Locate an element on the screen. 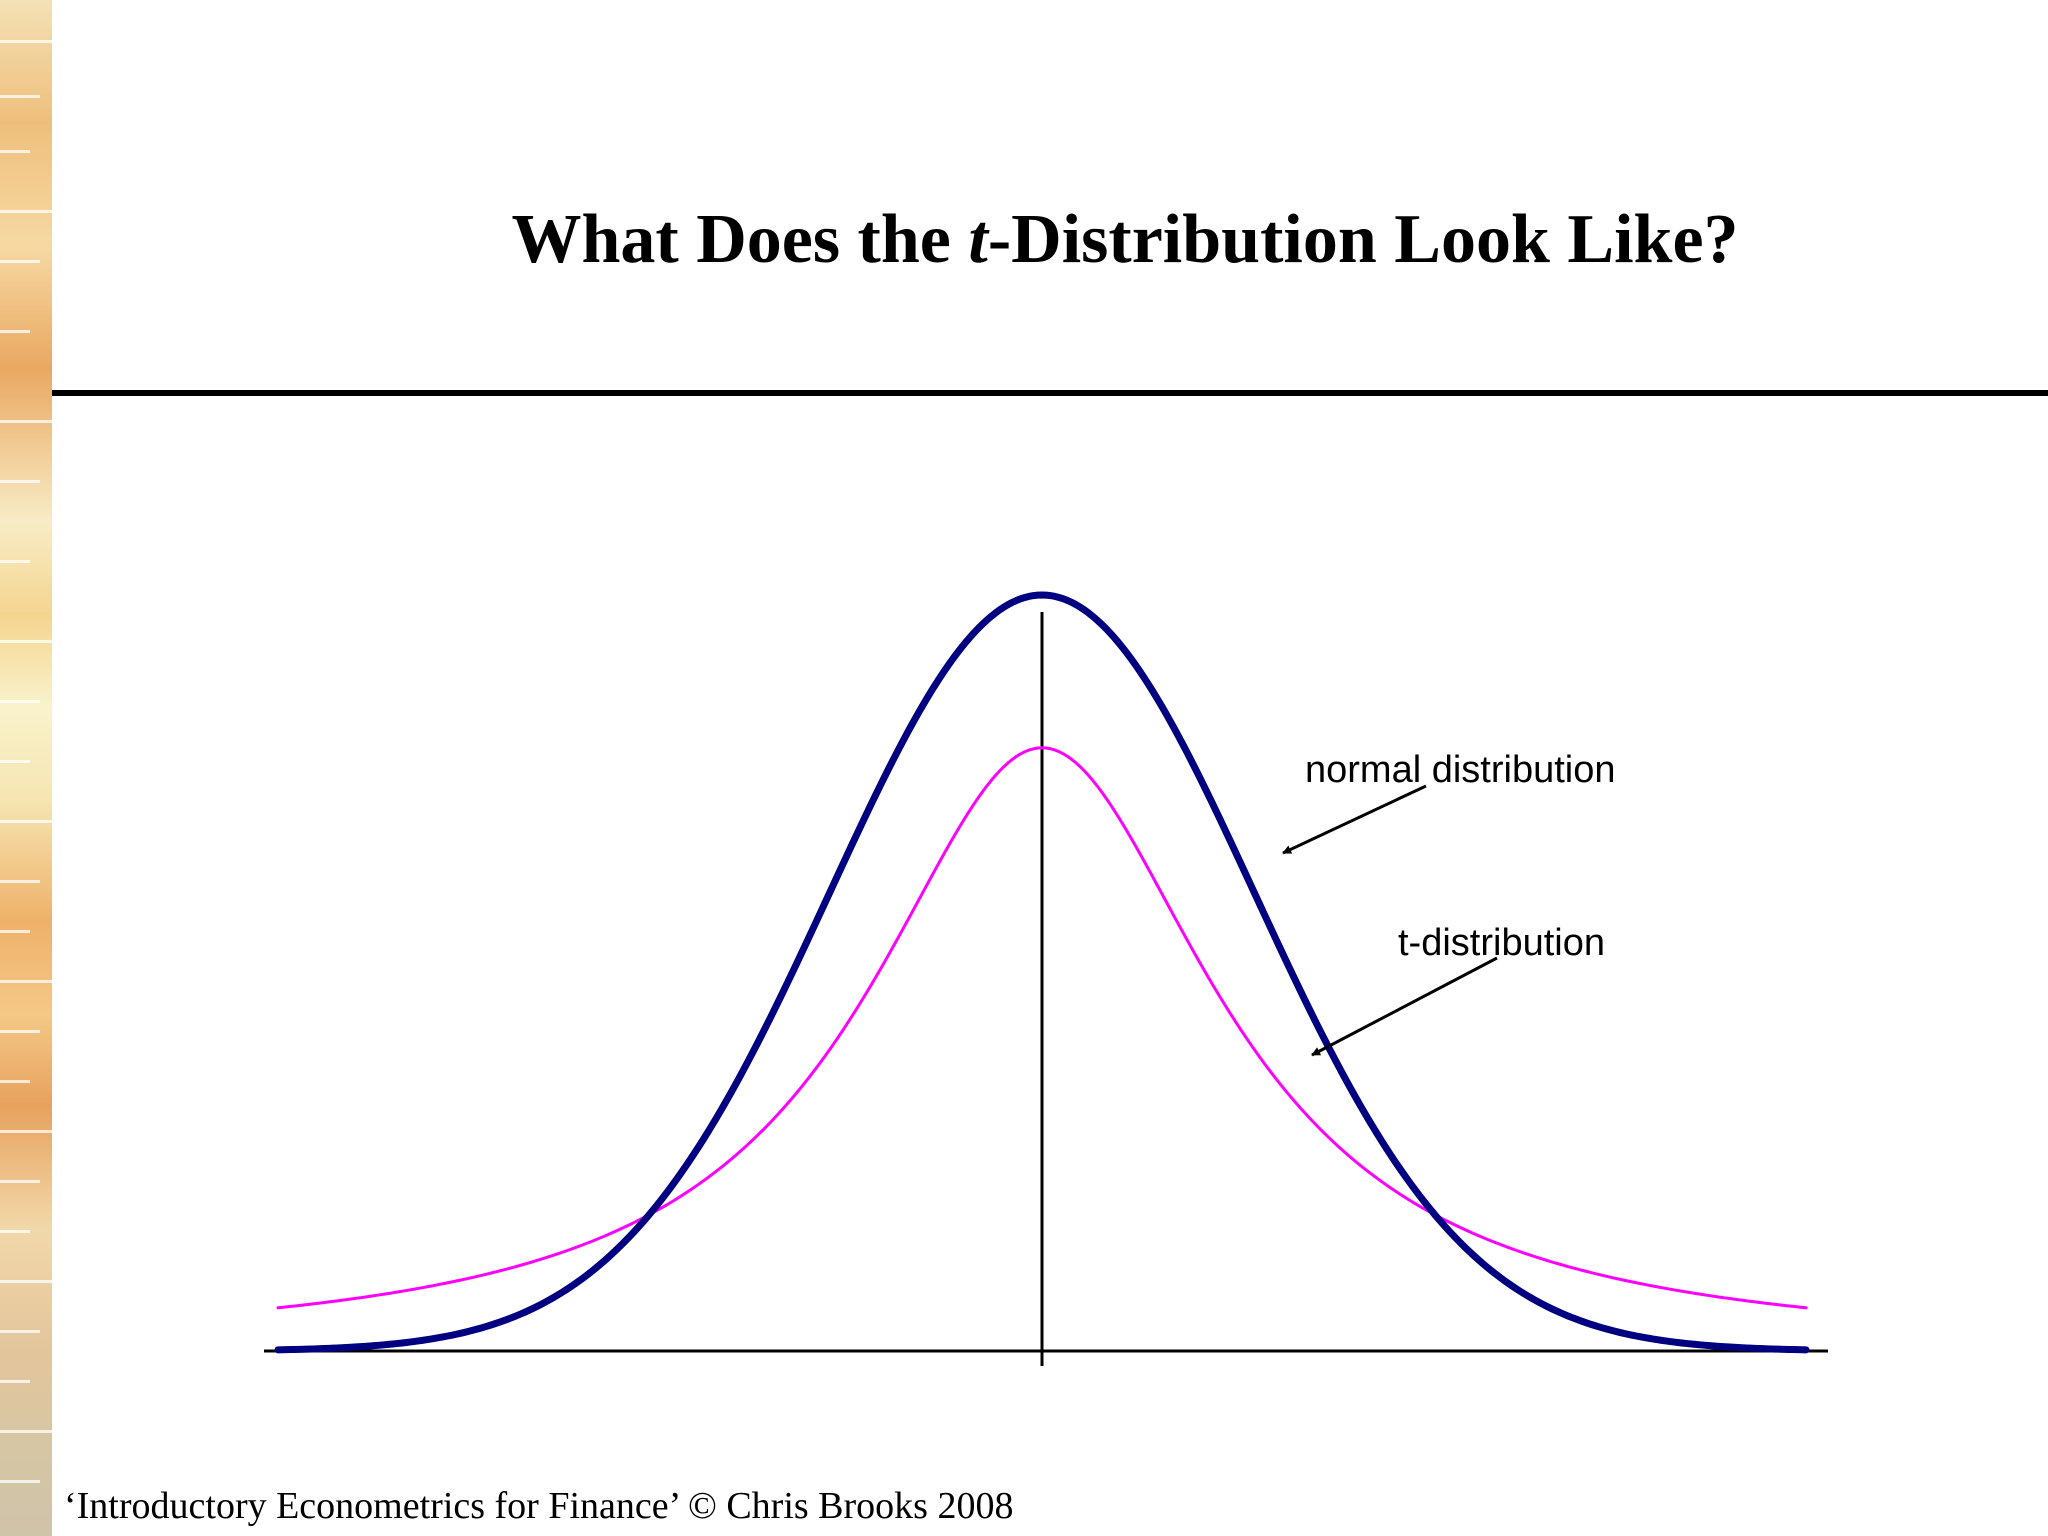 The width and height of the screenshot is (2048, 1536). slide-title-end: -Distribution Look Like? is located at coordinates (1363, 239).